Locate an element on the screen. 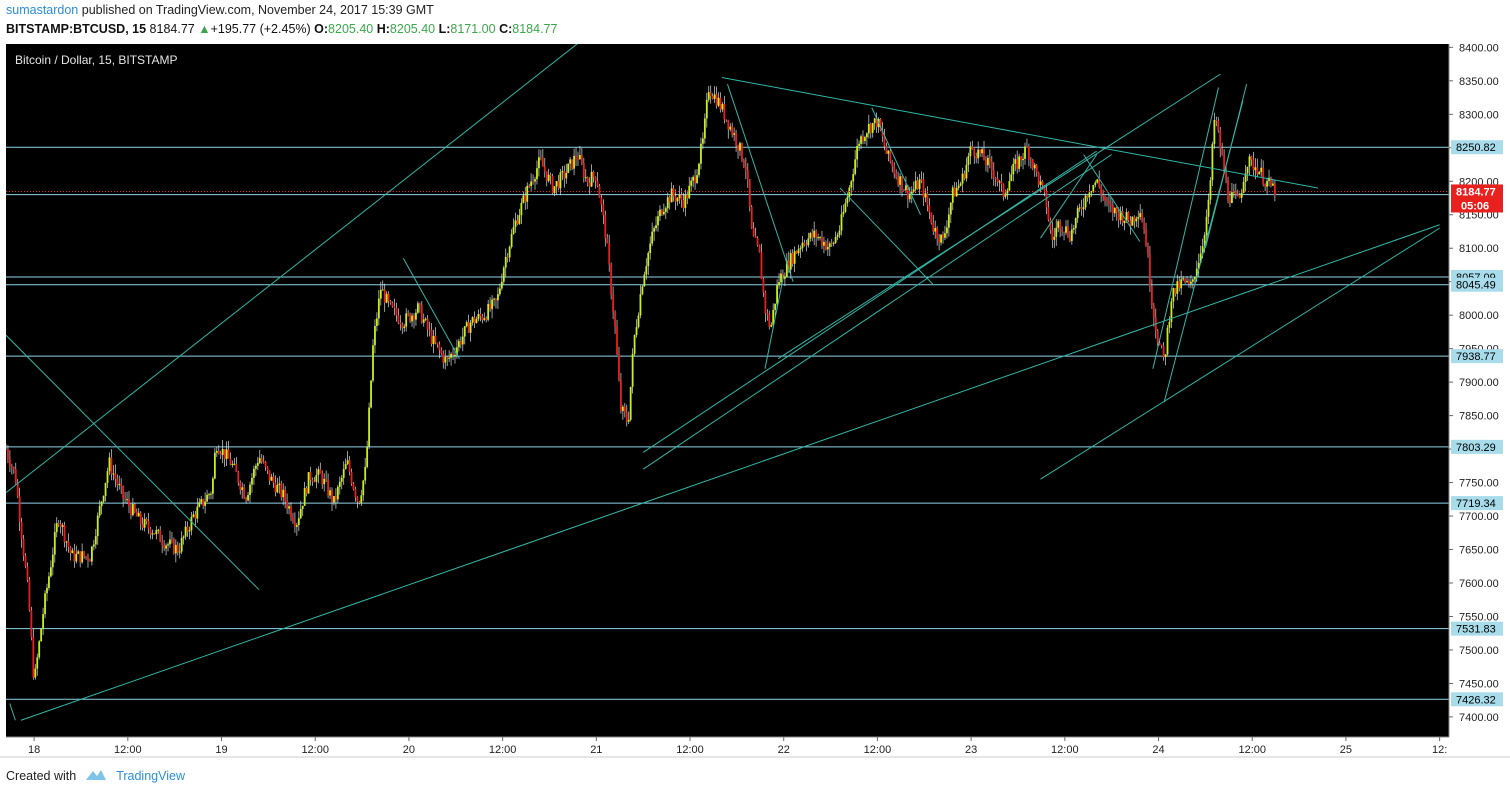 Image resolution: width=1510 pixels, height=793 pixels. x-tick-label: 18 is located at coordinates (34, 750).